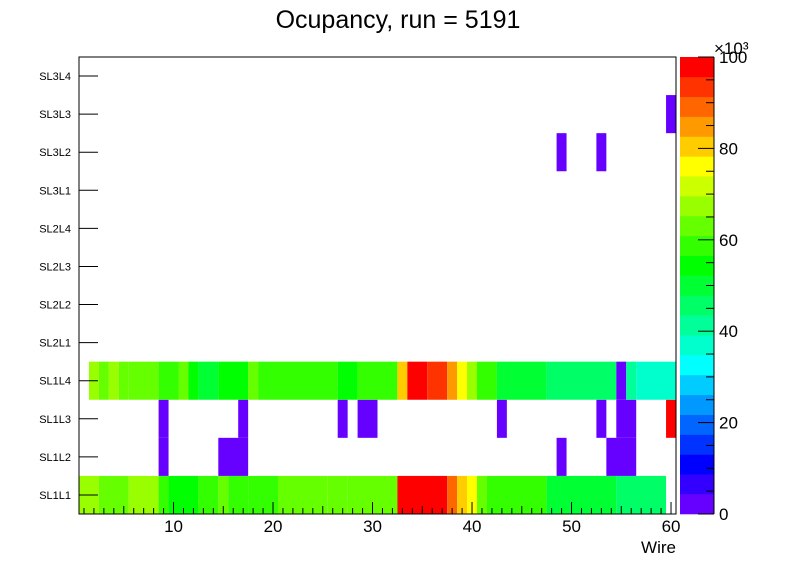 This screenshot has height=572, width=796. Describe the element at coordinates (55, 306) in the screenshot. I see `y-tick-label: SL2L2` at that location.